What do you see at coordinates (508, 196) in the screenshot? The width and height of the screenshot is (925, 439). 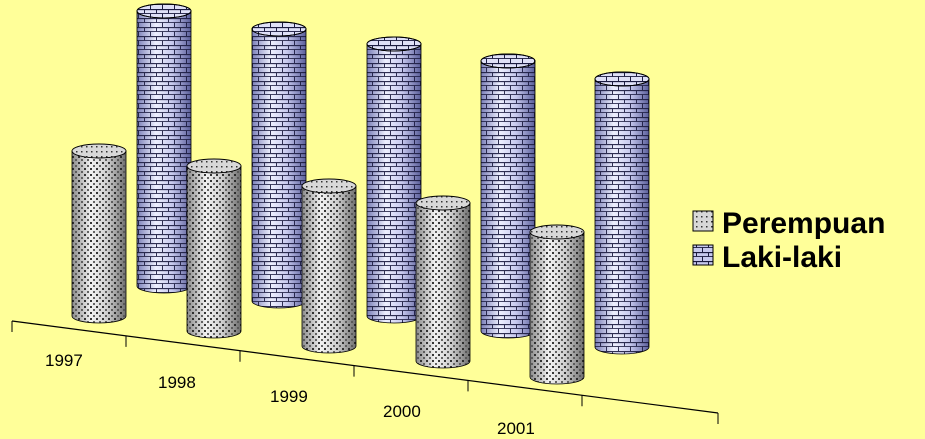 I see `bar-laki-laki-2000` at bounding box center [508, 196].